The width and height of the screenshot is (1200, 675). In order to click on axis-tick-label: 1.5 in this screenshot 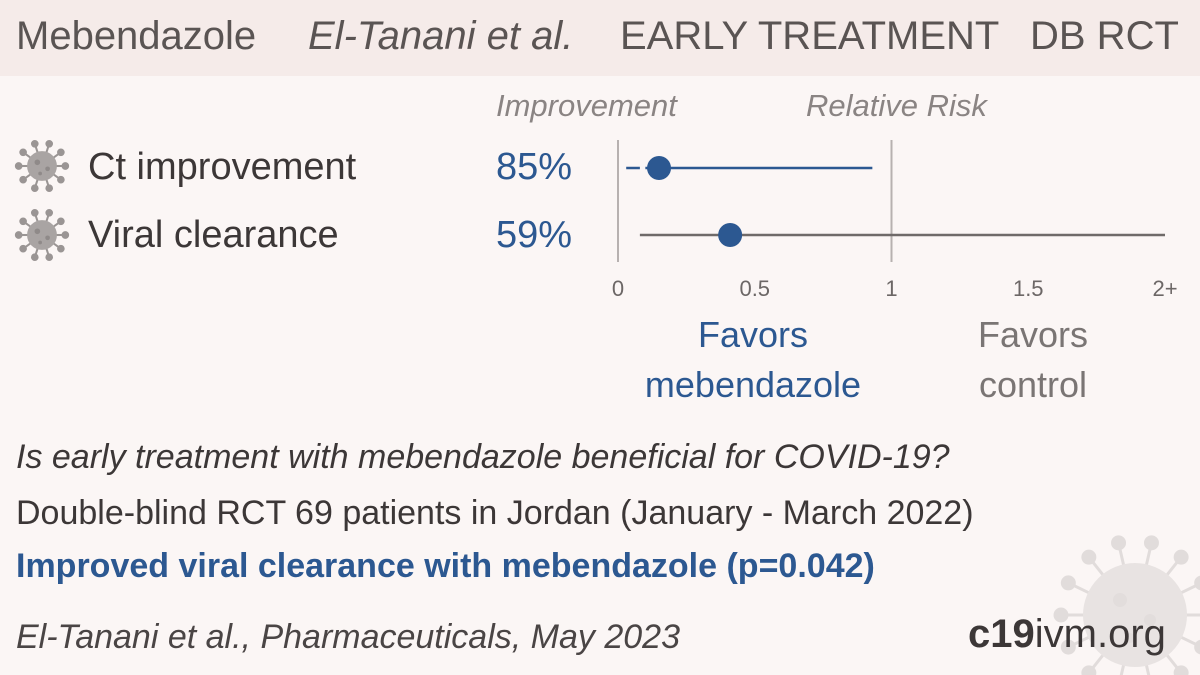, I will do `click(1028, 288)`.